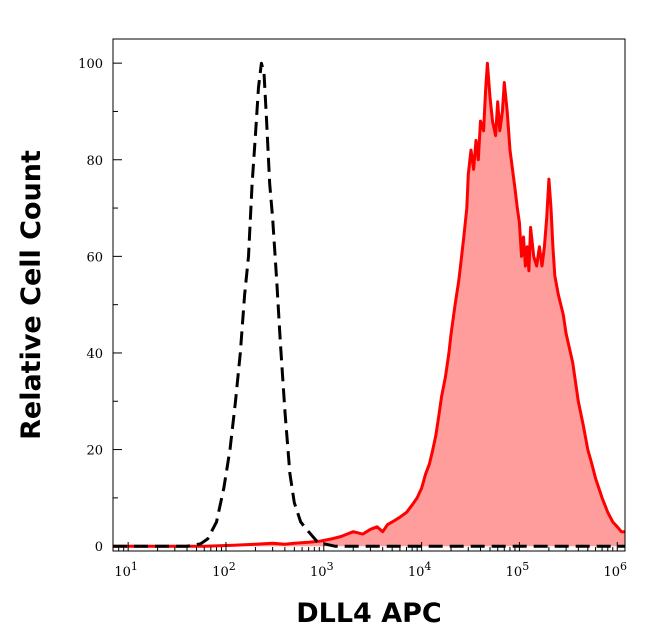 The height and width of the screenshot is (641, 646). What do you see at coordinates (370, 561) in the screenshot?
I see `x-axis: 10¹ 10² 10³ 10⁴ 10⁵ 10⁶` at bounding box center [370, 561].